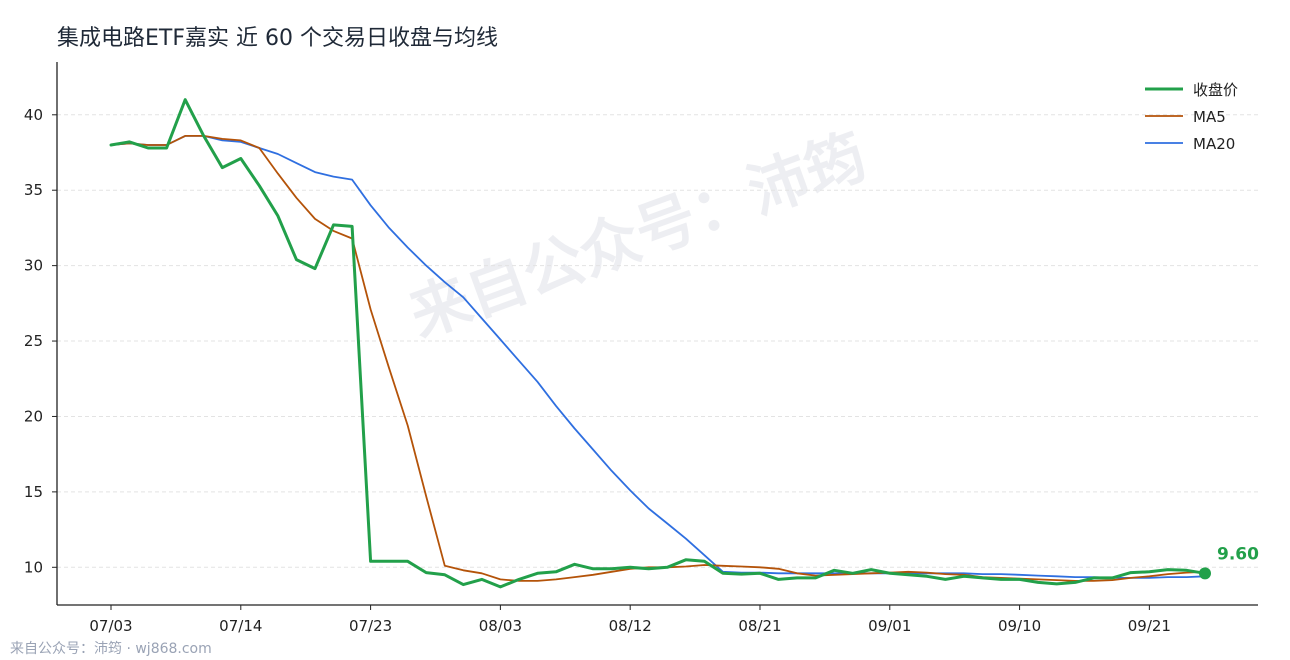 The height and width of the screenshot is (660, 1290). Describe the element at coordinates (1205, 573) in the screenshot. I see `last-point-marker` at that location.